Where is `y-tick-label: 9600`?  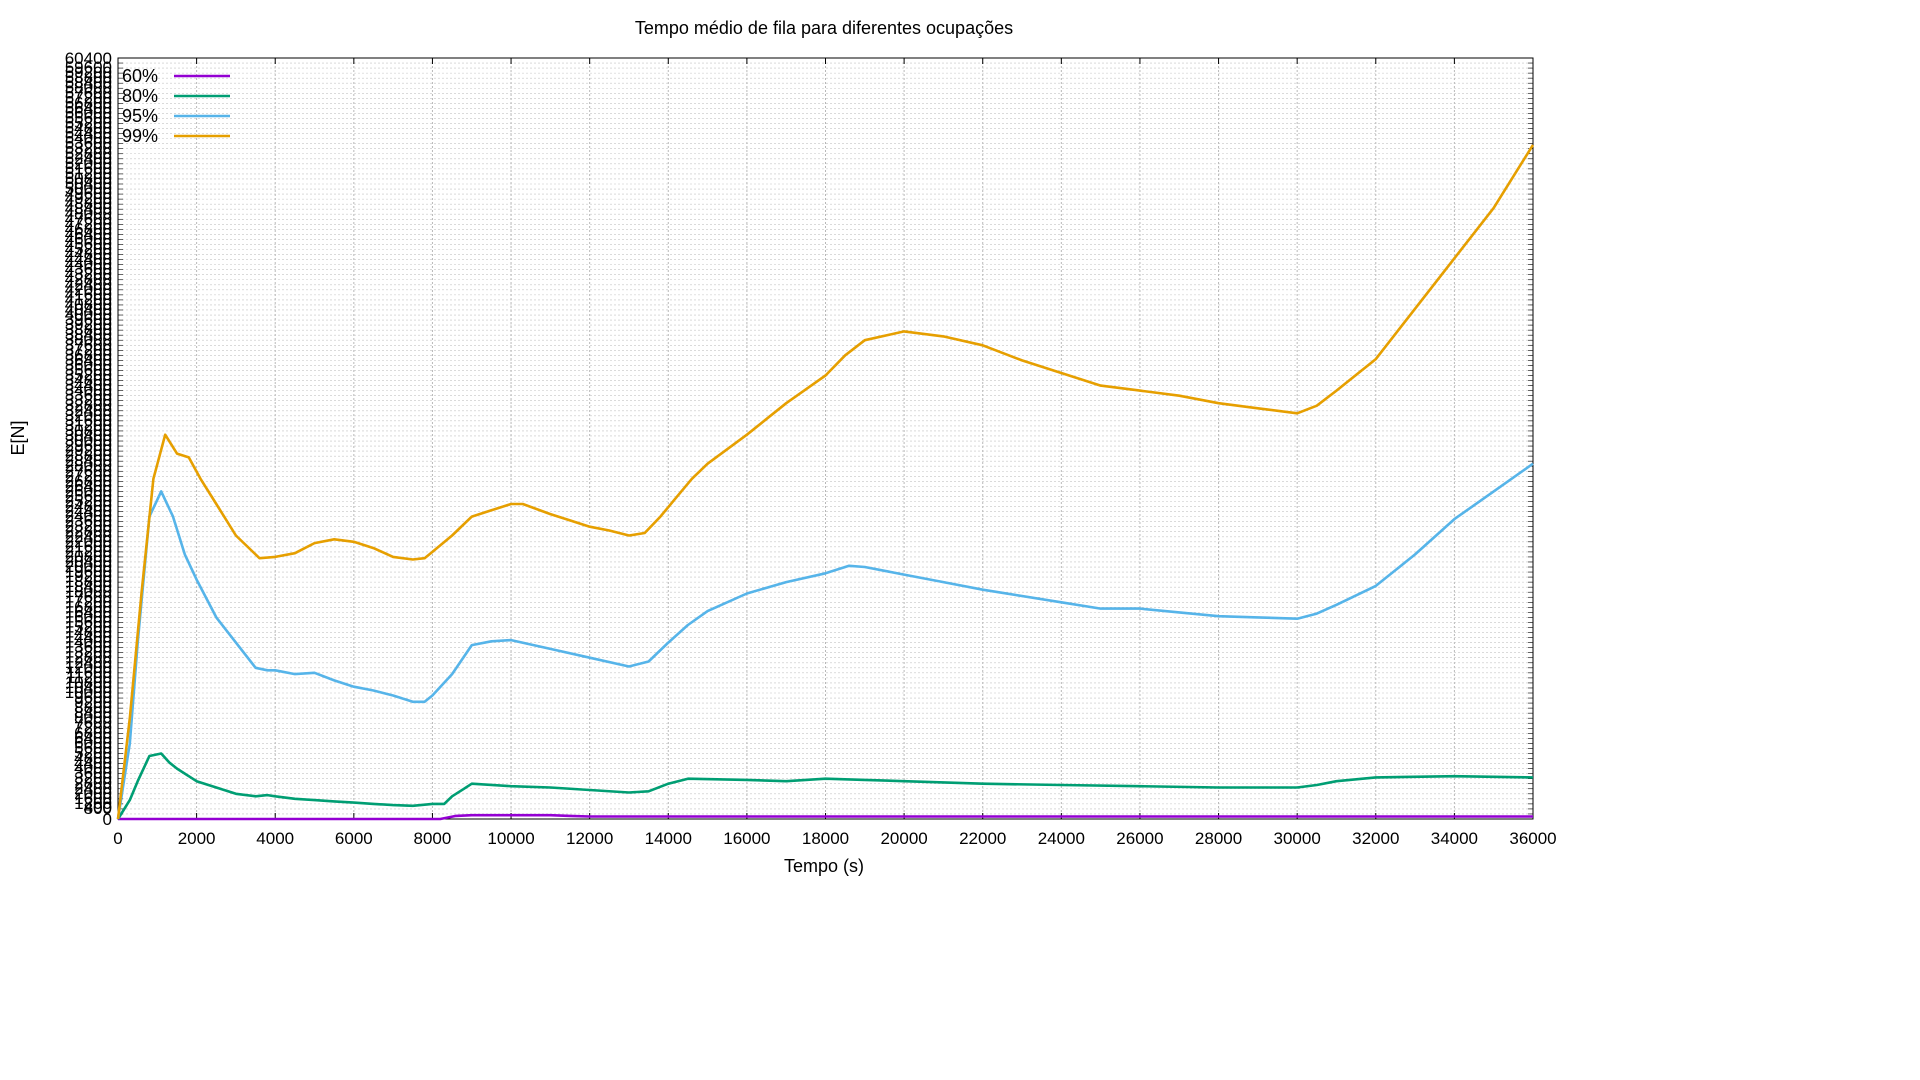 y-tick-label: 9600 is located at coordinates (93, 697).